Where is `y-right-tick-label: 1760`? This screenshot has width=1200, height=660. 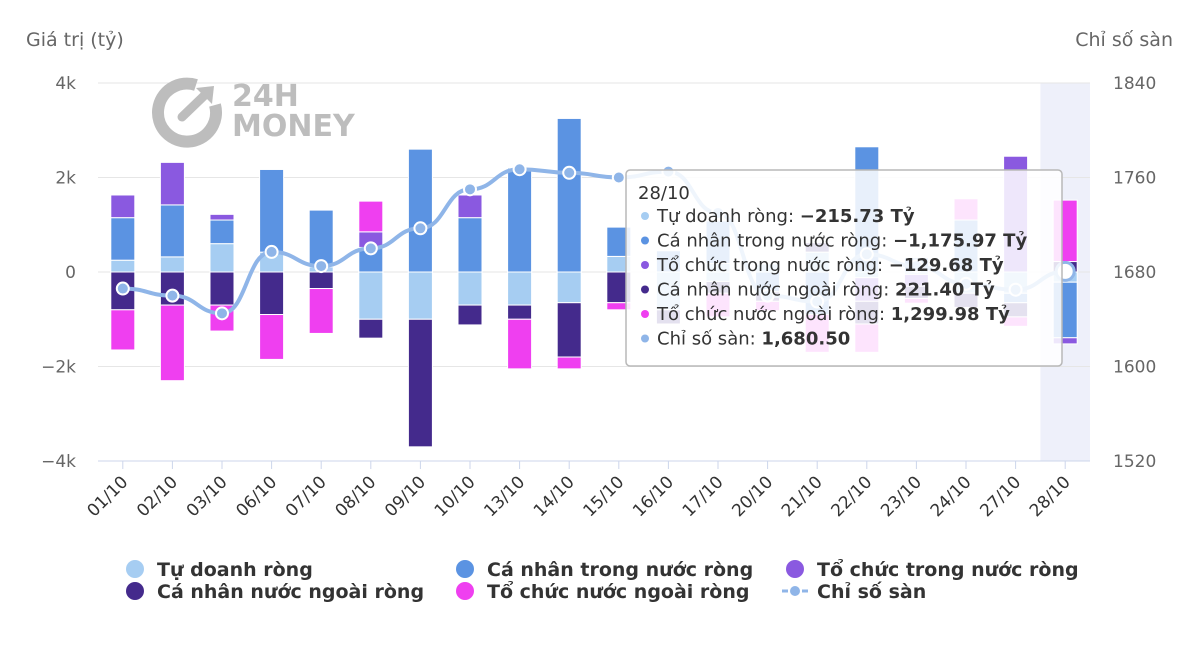 y-right-tick-label: 1760 is located at coordinates (1134, 179).